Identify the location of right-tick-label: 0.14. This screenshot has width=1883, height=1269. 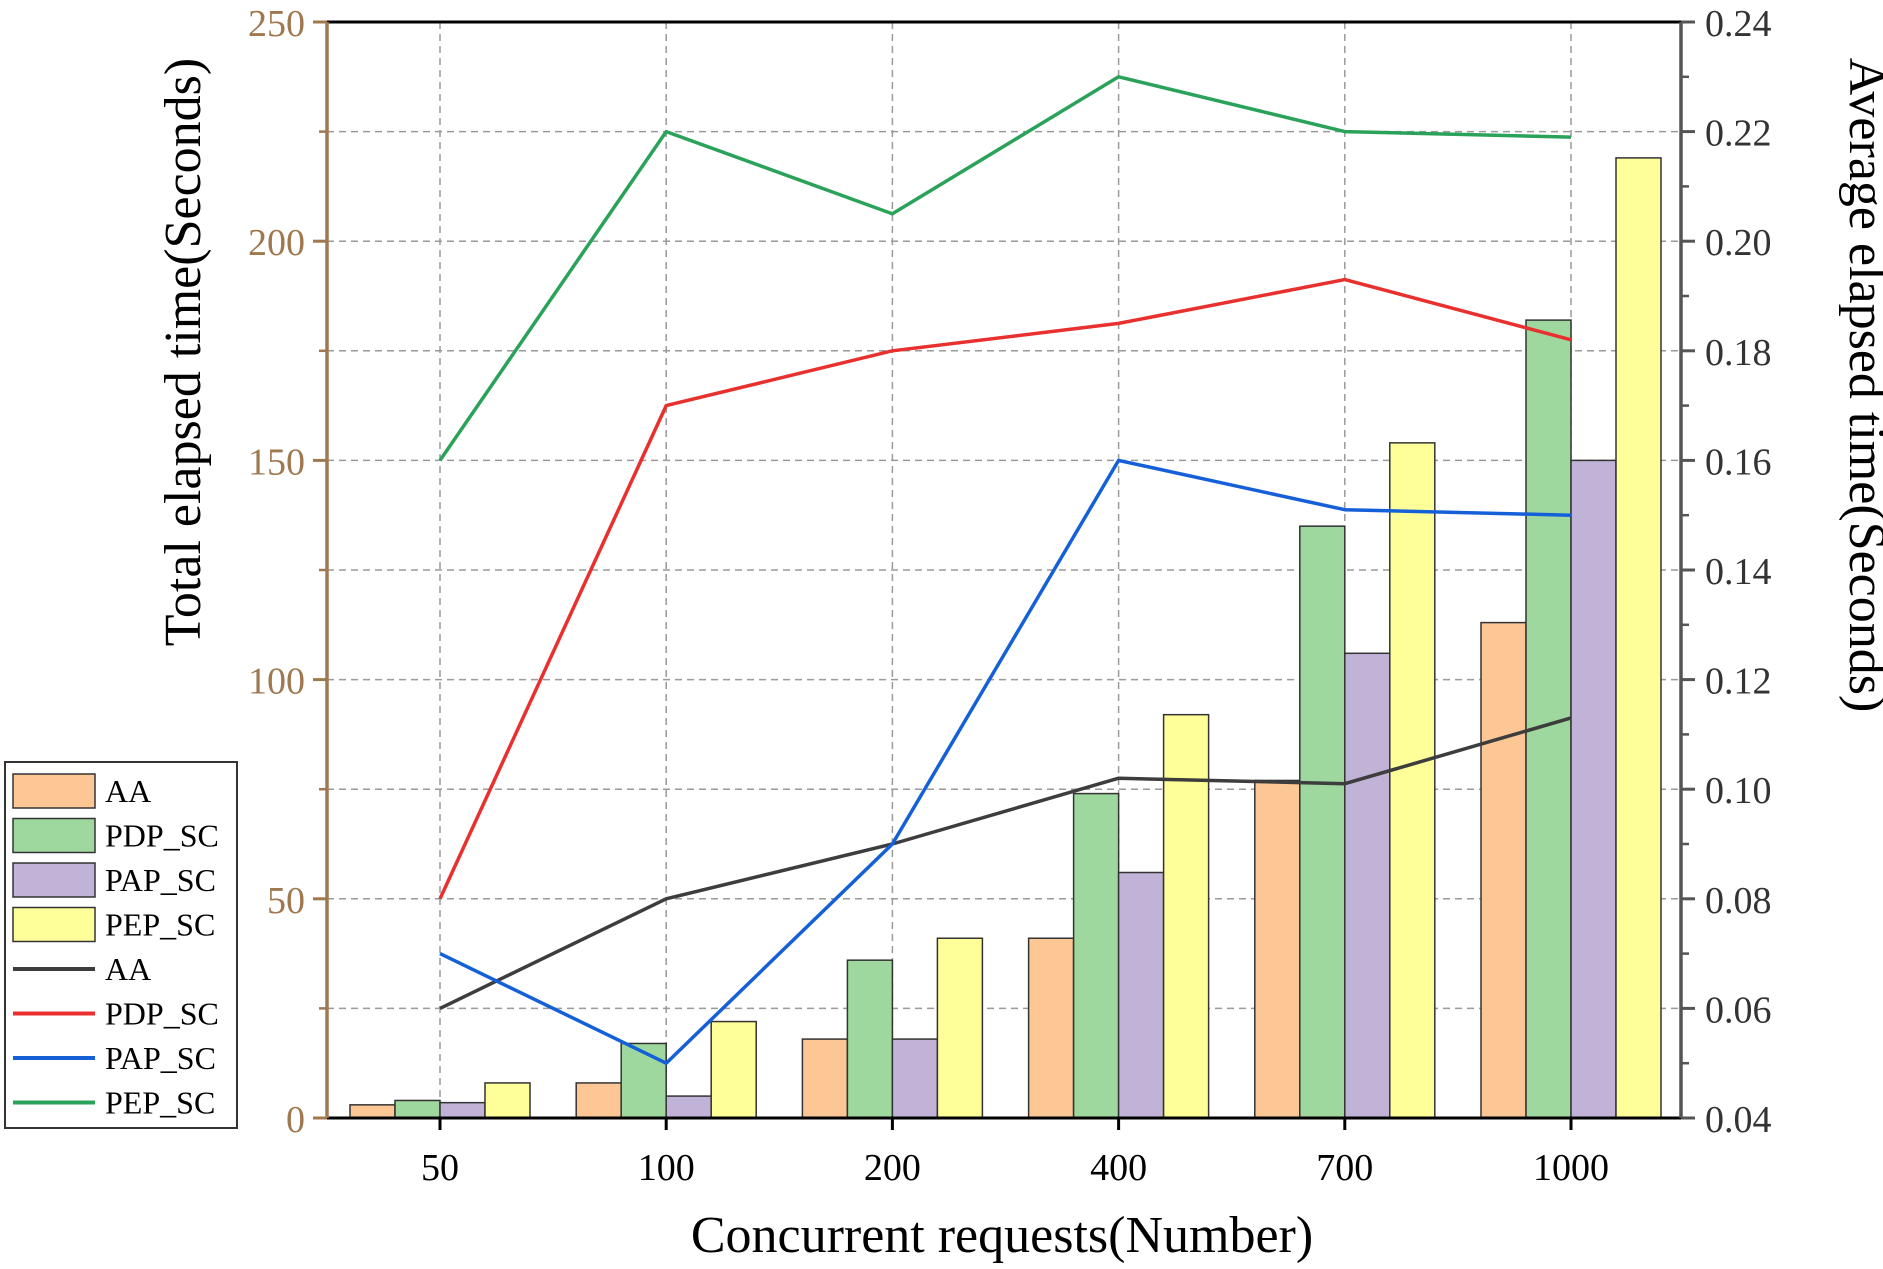
(1738, 572).